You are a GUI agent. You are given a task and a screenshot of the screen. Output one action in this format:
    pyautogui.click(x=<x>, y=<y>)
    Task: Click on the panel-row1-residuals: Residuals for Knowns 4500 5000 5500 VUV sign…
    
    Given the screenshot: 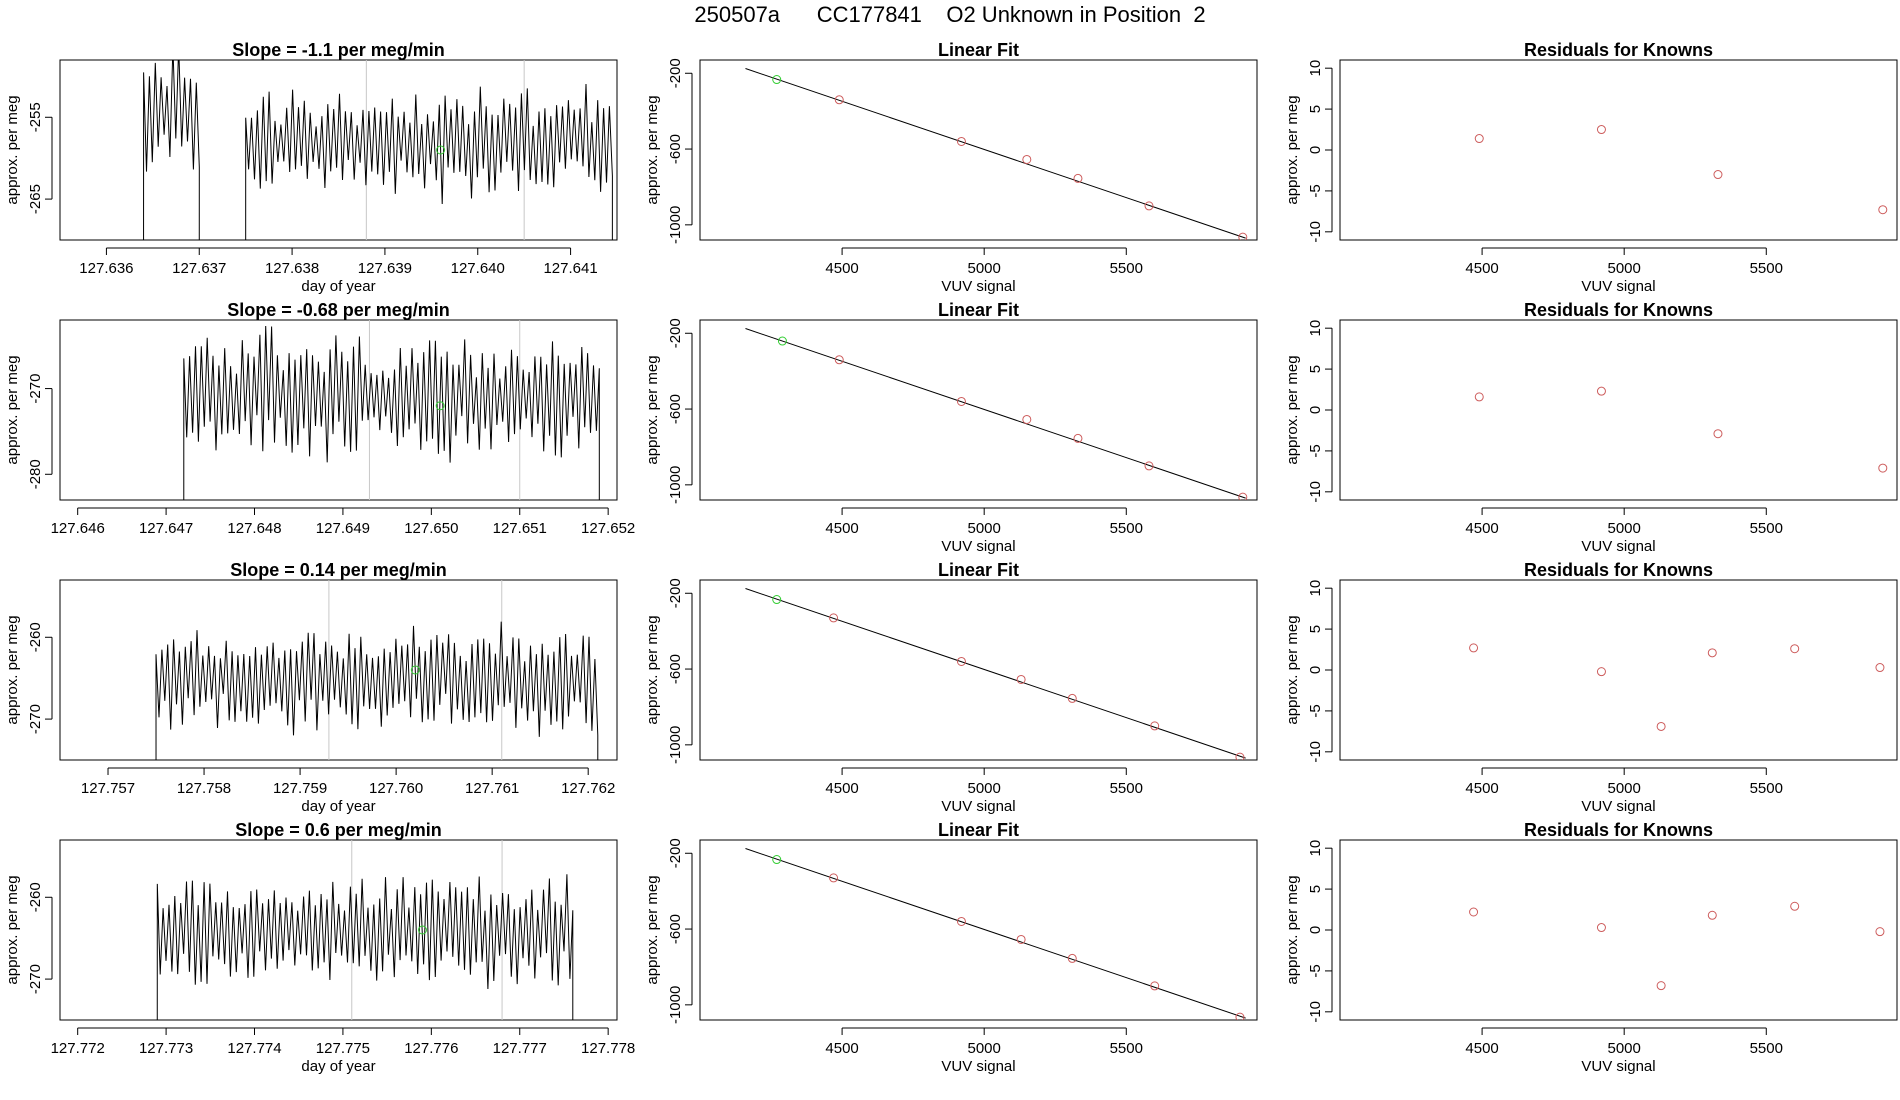 What is the action you would take?
    pyautogui.click(x=1591, y=167)
    